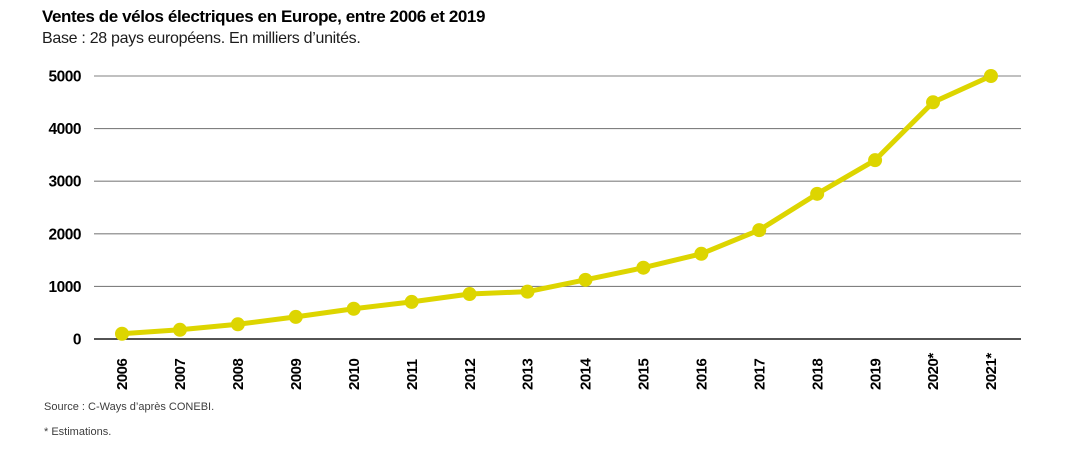 The height and width of the screenshot is (460, 1066). Describe the element at coordinates (759, 230) in the screenshot. I see `data-point-2017` at that location.